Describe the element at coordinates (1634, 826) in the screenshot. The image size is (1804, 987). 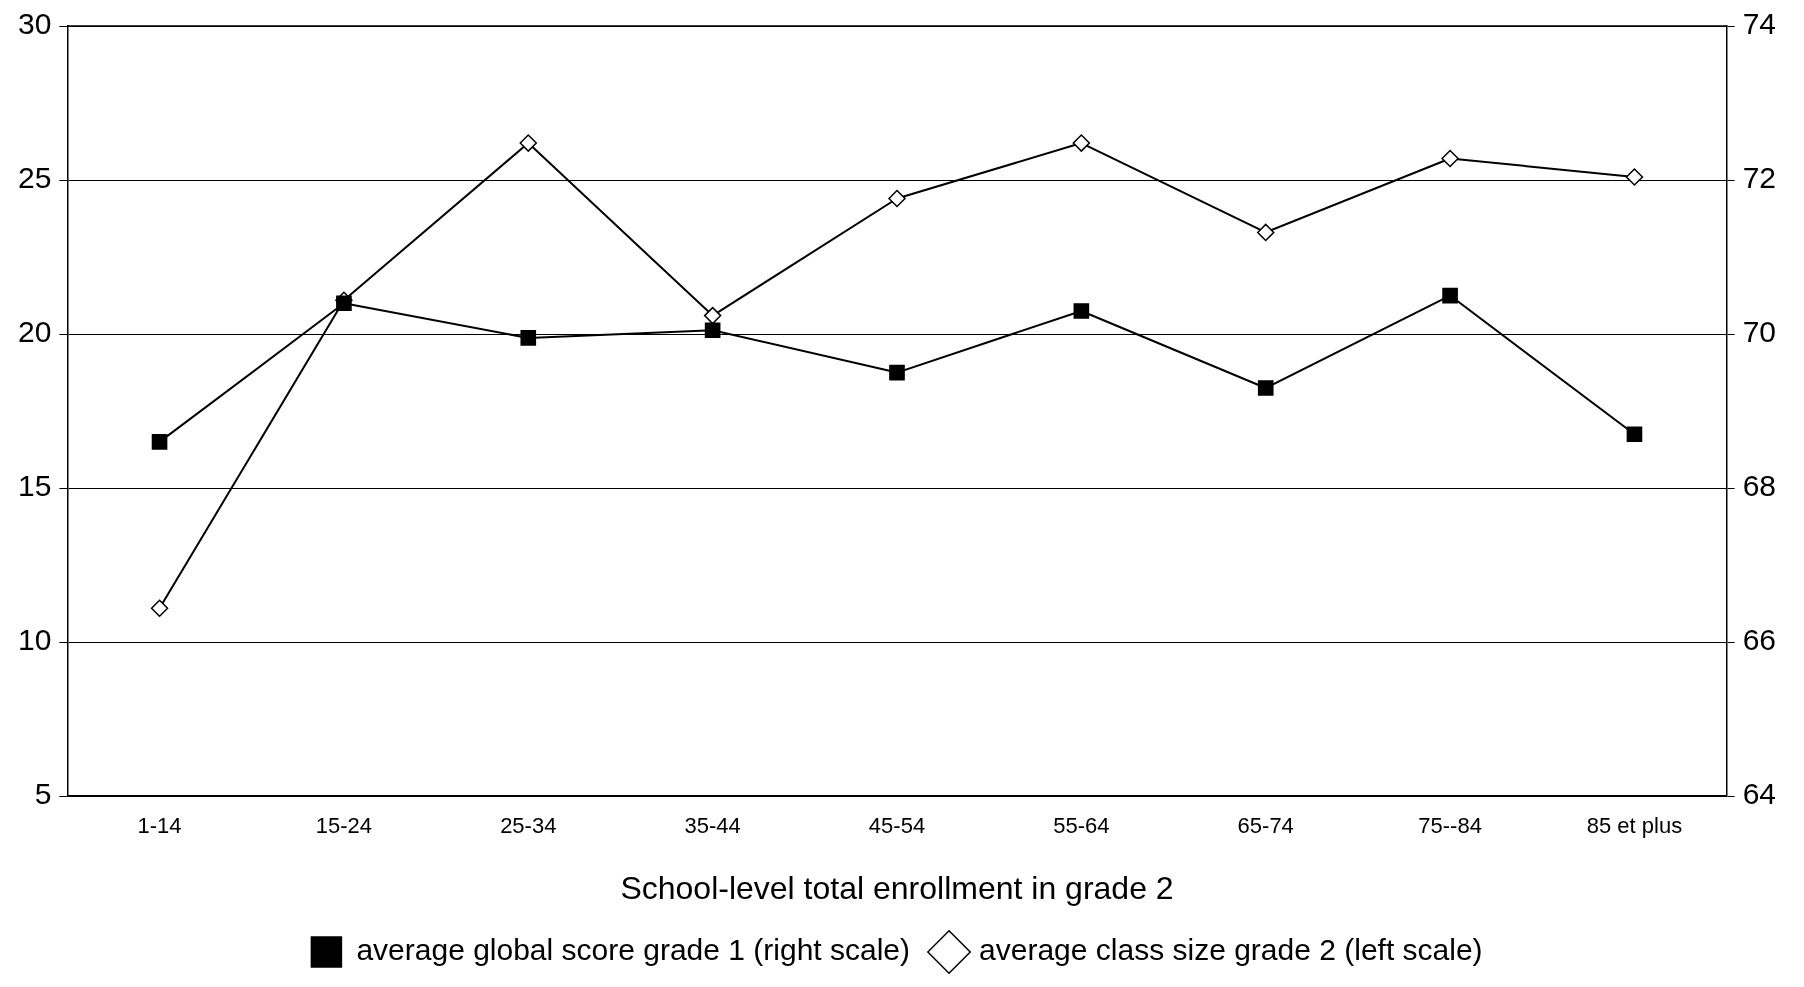
I see `x-tick-label: 85 et plus` at that location.